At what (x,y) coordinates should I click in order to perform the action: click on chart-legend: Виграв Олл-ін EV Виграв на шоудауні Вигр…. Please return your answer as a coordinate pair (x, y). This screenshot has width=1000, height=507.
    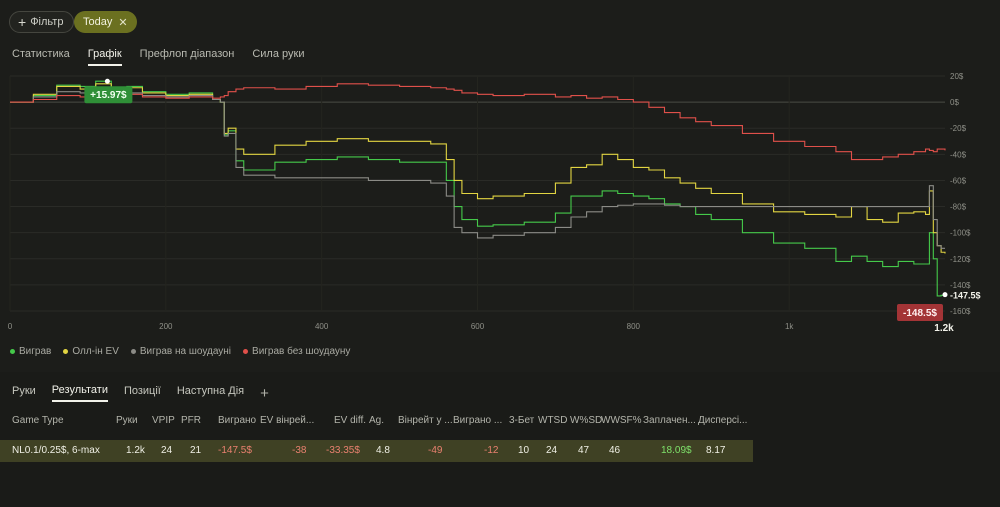
    Looking at the image, I should click on (180, 351).